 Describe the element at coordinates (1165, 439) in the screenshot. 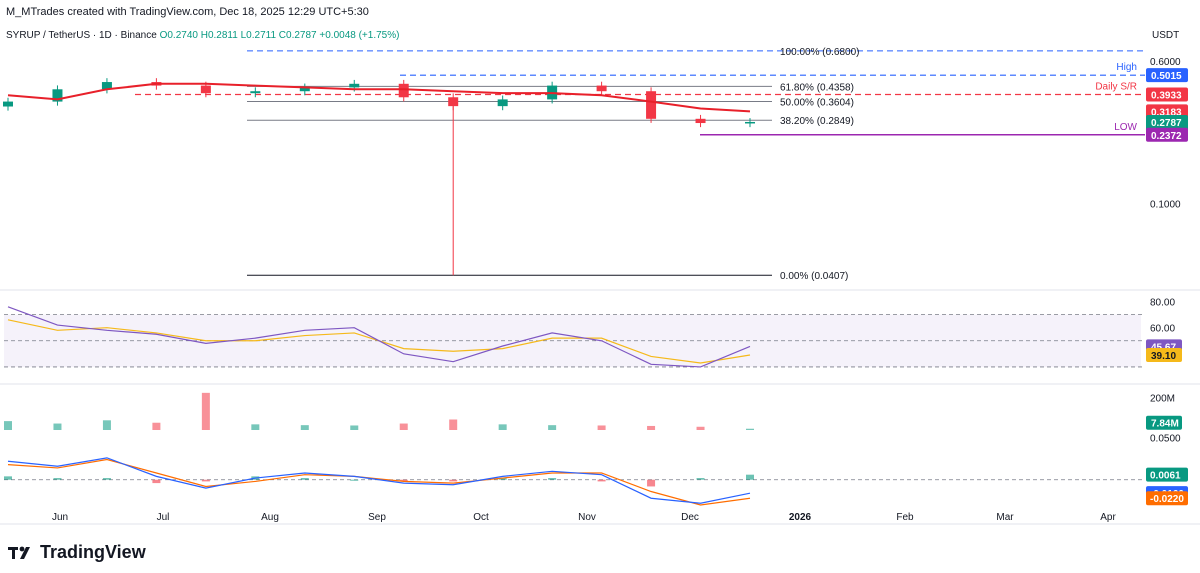

I see `macd-axis-tick: 0.0500` at that location.